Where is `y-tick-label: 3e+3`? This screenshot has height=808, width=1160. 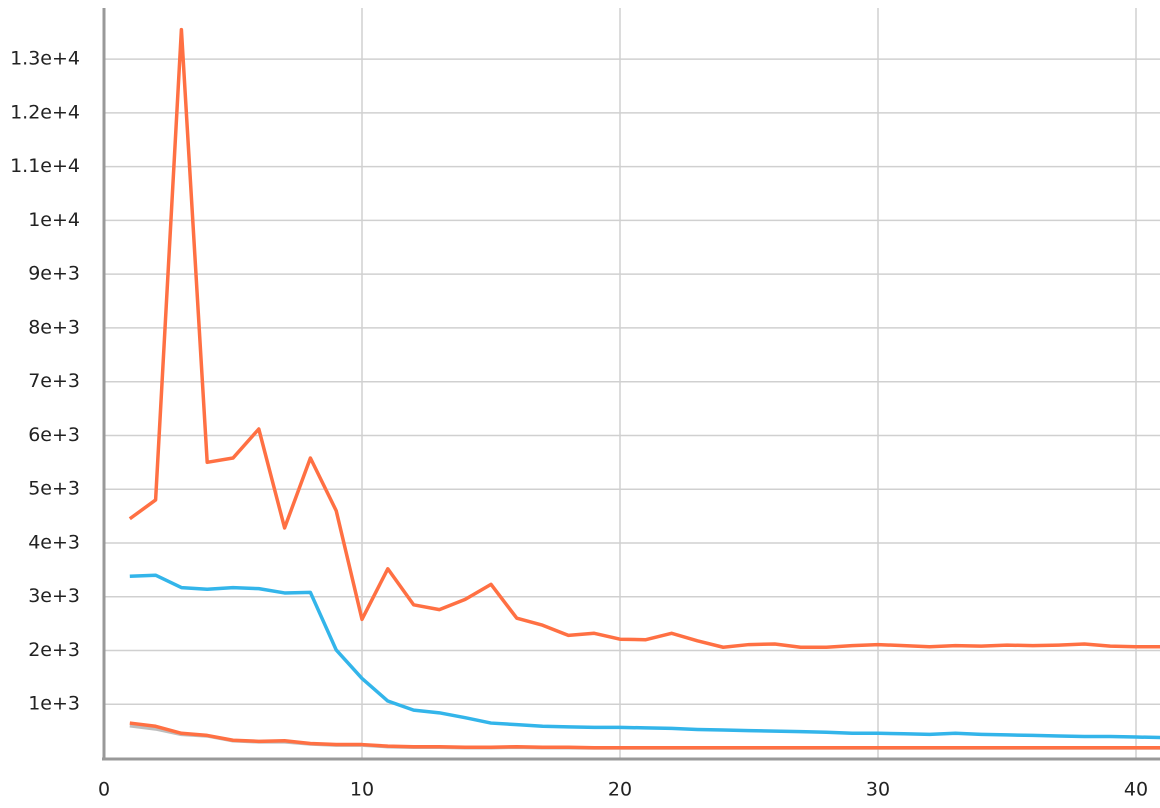
y-tick-label: 3e+3 is located at coordinates (54, 596).